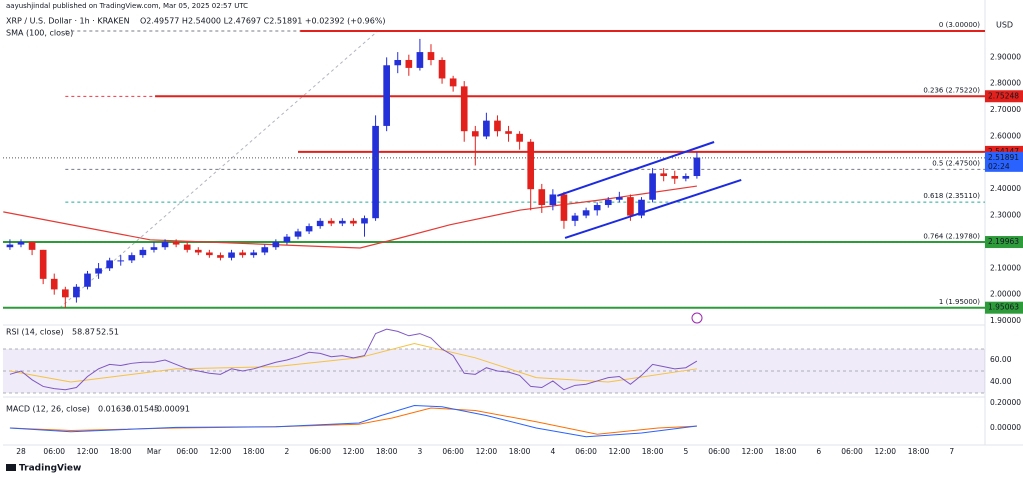  I want to click on macd-tick-label: 0.00000, so click(1005, 427).